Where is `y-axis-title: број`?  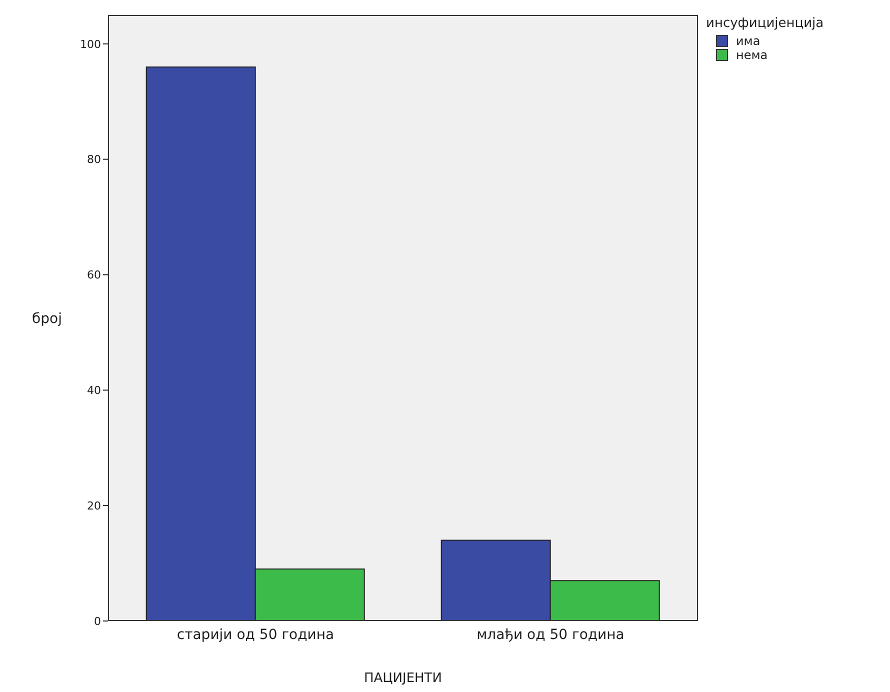 y-axis-title: број is located at coordinates (47, 318).